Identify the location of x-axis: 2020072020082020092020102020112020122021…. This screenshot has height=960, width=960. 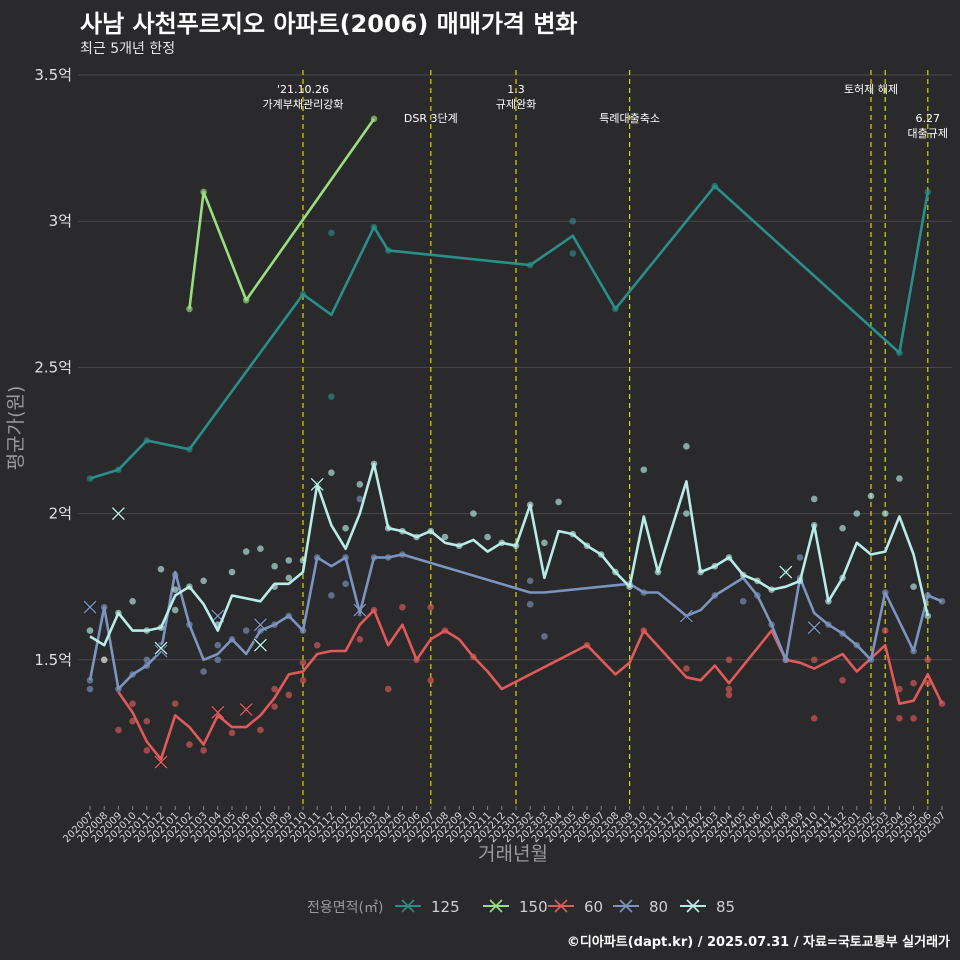
(504, 825).